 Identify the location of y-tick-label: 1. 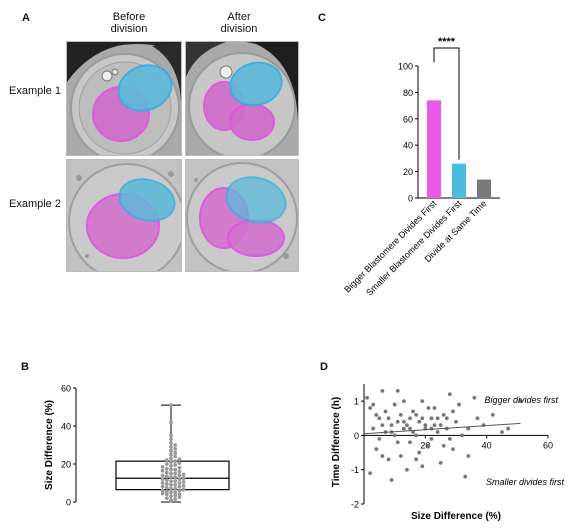
(356, 402).